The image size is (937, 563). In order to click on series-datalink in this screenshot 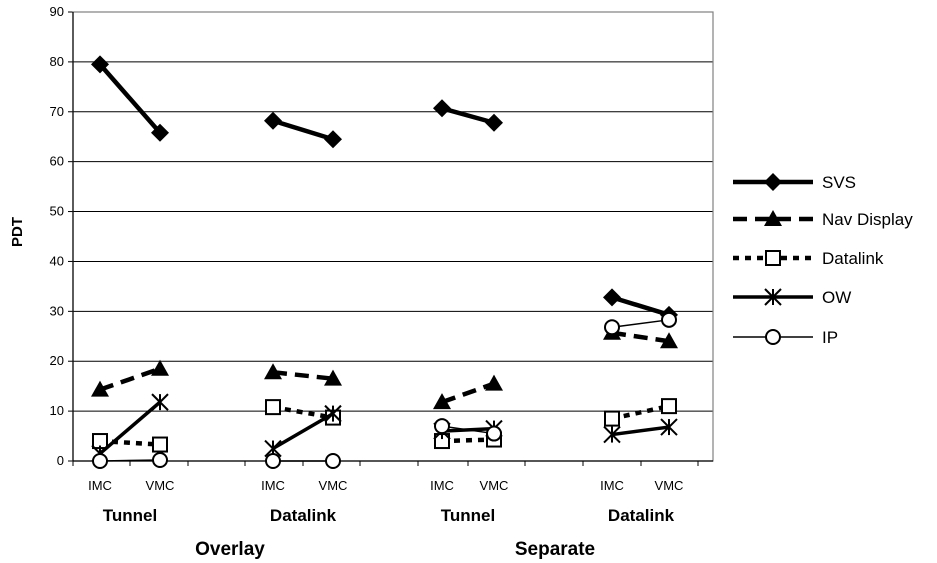, I will do `click(384, 425)`.